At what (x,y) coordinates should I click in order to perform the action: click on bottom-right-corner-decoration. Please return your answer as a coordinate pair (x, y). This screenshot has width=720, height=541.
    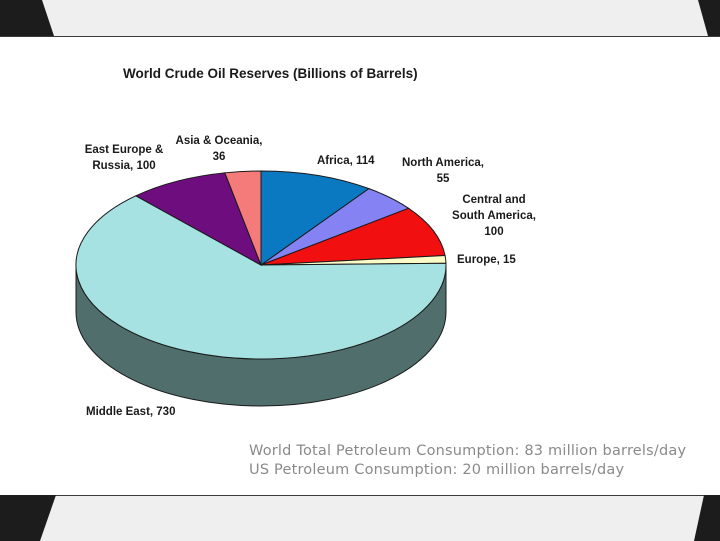
    Looking at the image, I should click on (707, 518).